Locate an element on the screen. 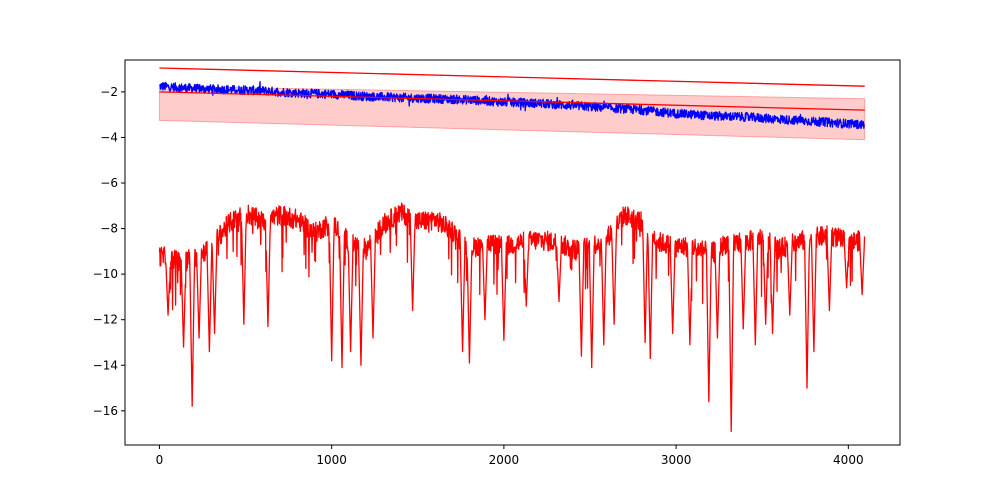  y-tick-label: −10 is located at coordinates (105, 274).